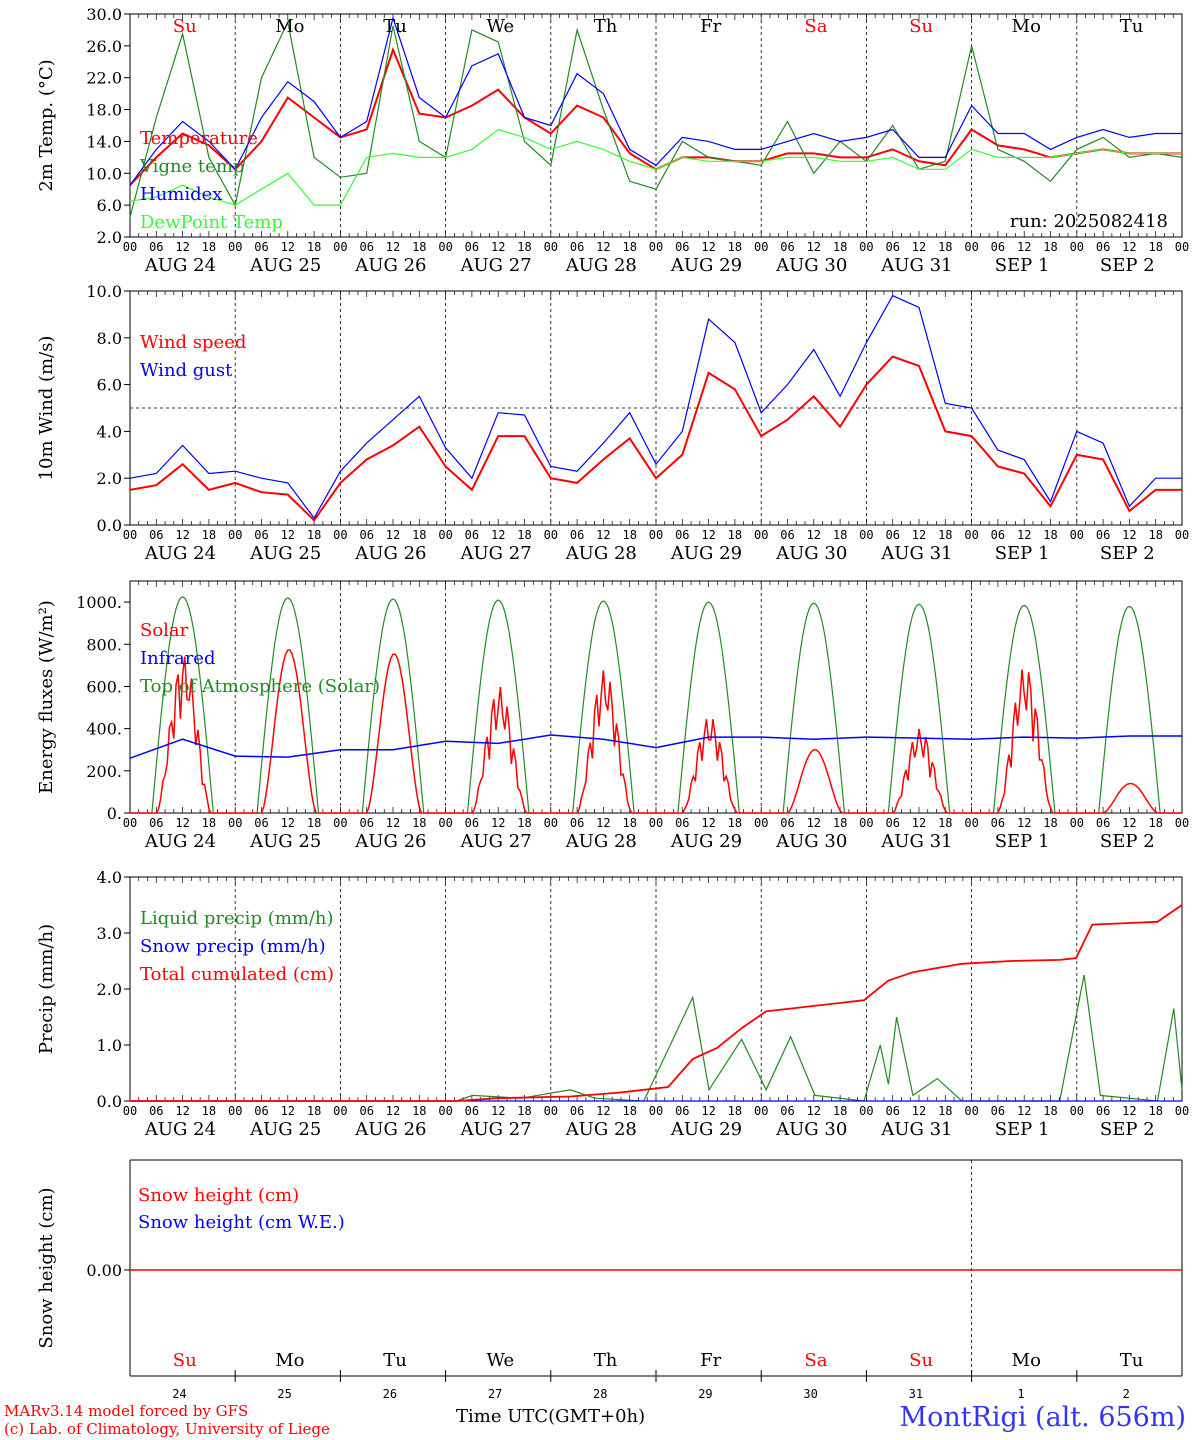 The image size is (1194, 1440). I want to click on day-number-label: 25, so click(284, 1394).